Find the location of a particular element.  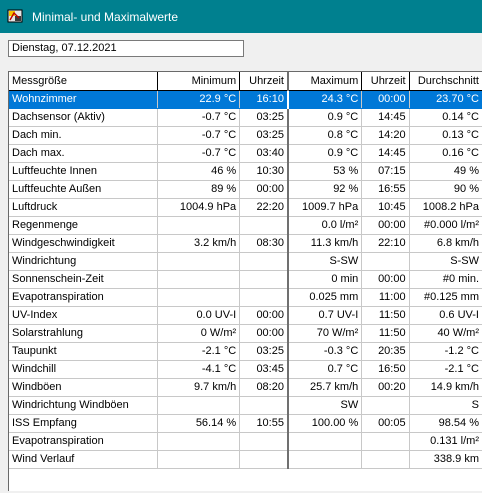

cell-average: -1.2 °C is located at coordinates (445, 351).